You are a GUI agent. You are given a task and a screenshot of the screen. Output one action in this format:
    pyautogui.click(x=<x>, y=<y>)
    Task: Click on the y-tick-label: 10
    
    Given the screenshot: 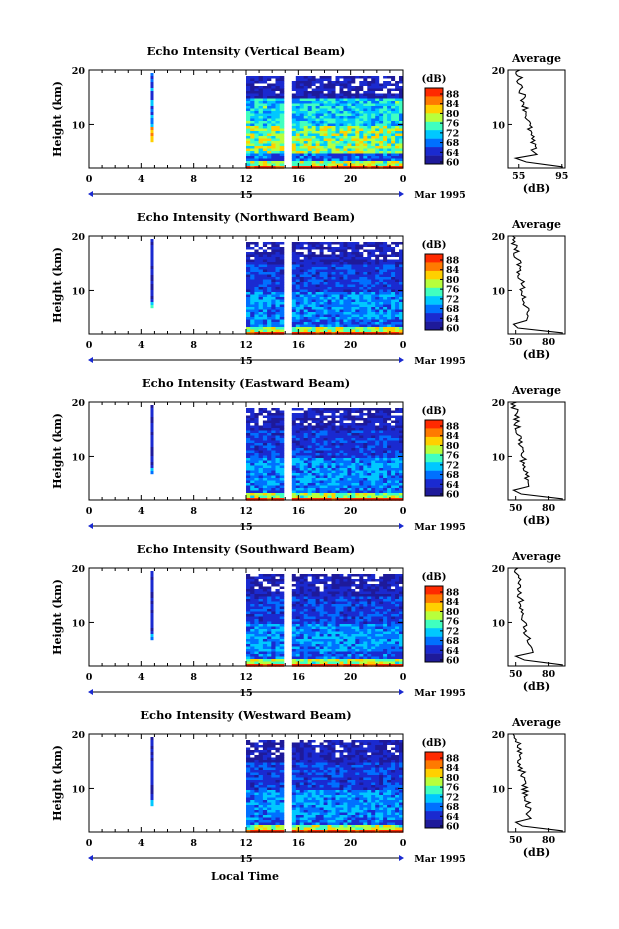 What is the action you would take?
    pyautogui.click(x=79, y=291)
    